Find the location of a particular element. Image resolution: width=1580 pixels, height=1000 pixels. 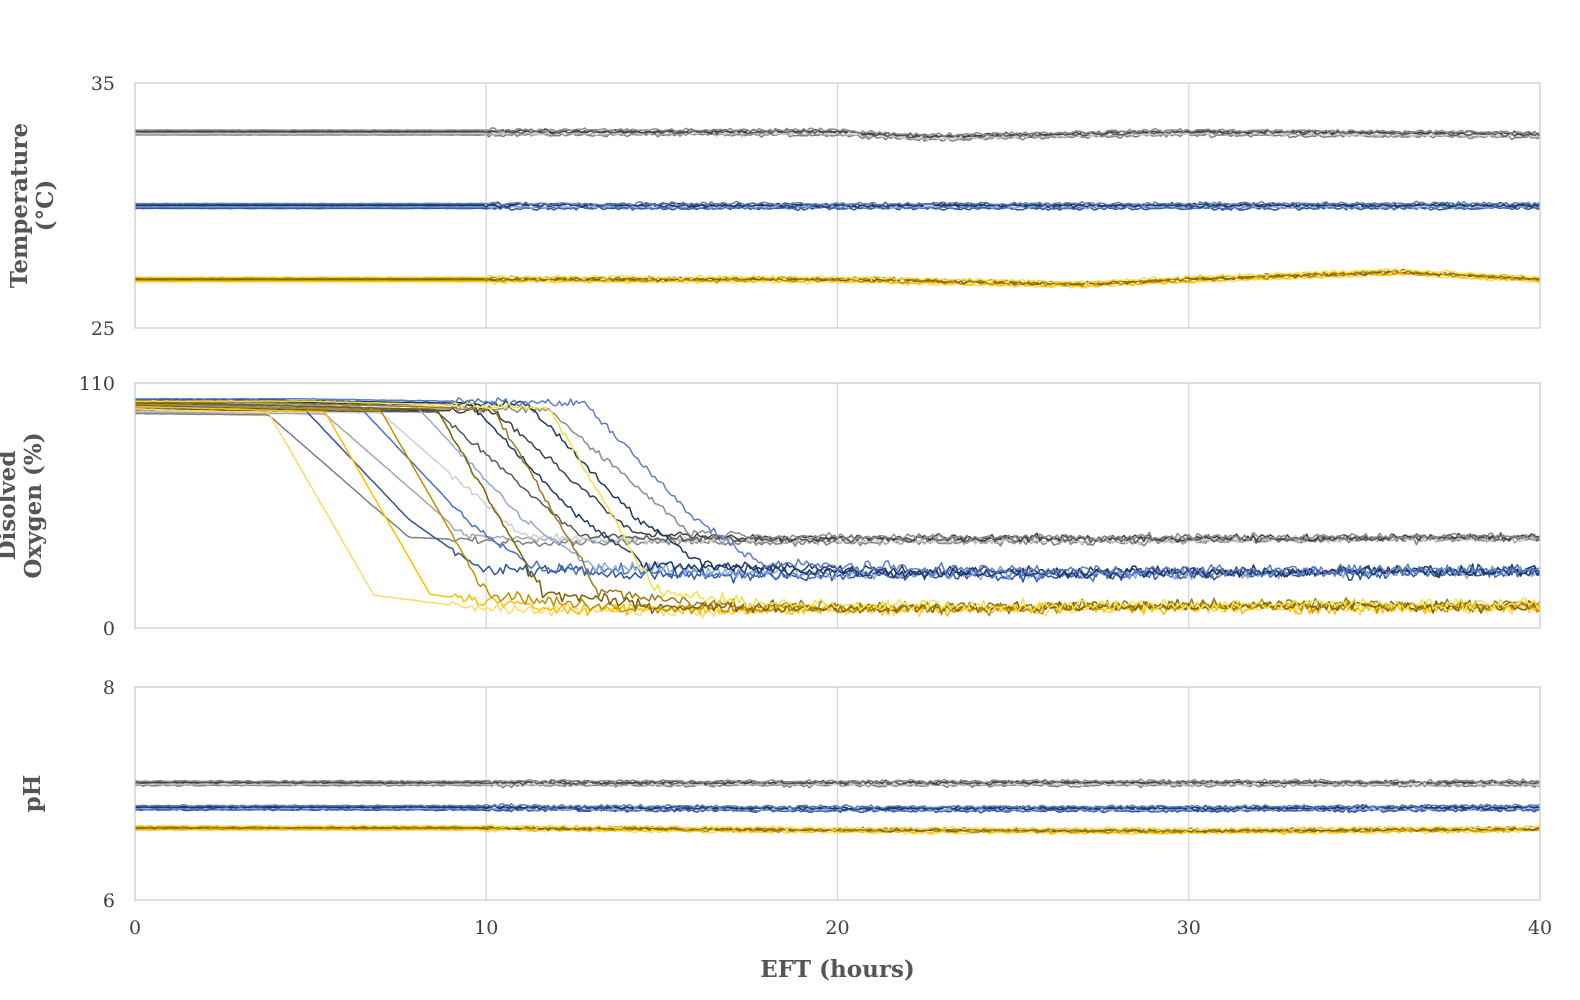

y-axis-title-middle: DisolvedOxygen (%) is located at coordinates (23, 505).